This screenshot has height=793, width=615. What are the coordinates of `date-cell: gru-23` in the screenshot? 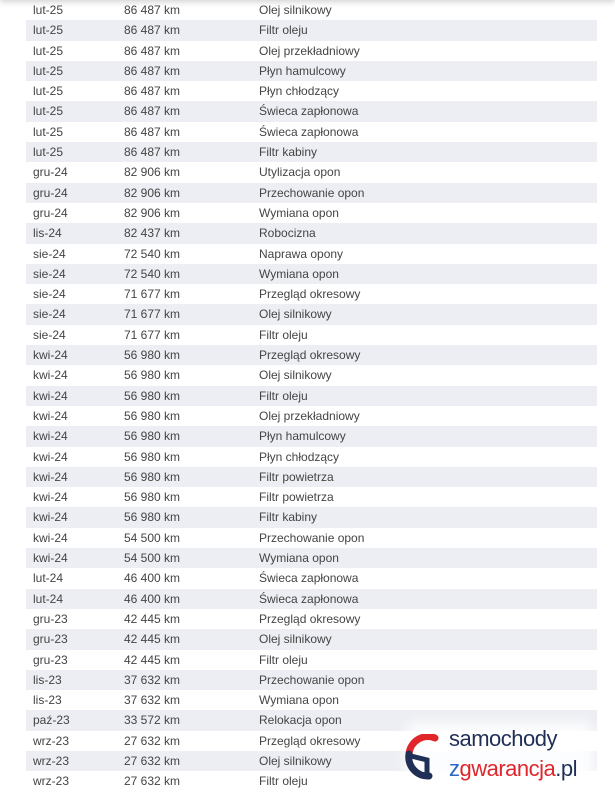 It's located at (50, 639).